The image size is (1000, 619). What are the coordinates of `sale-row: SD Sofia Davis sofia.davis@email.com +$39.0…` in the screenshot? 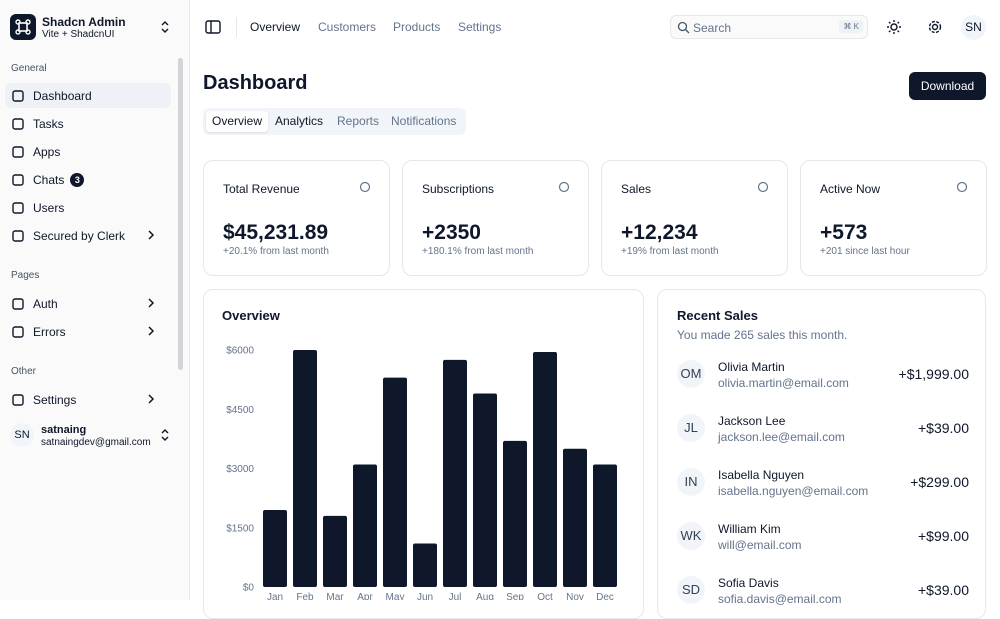 It's located at (822, 596).